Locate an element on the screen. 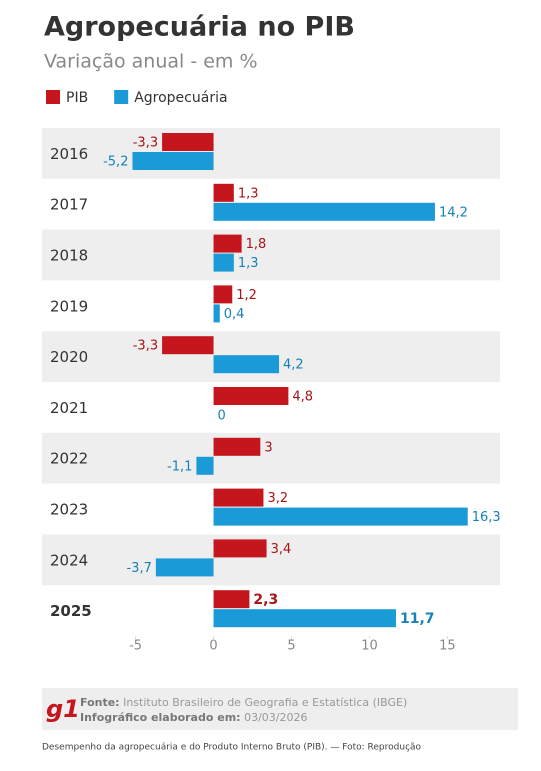 The image size is (541, 771). value-label: 3,2 is located at coordinates (277, 498).